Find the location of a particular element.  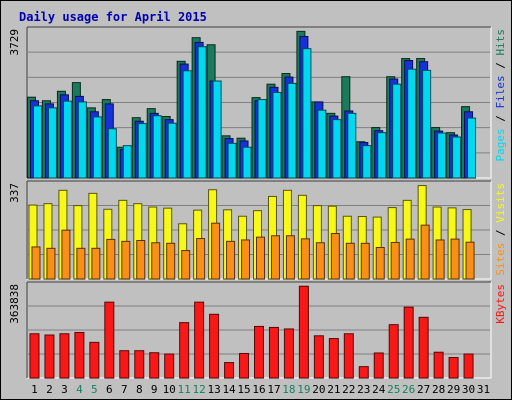

x-tick-label-18: 18 is located at coordinates (288, 389).